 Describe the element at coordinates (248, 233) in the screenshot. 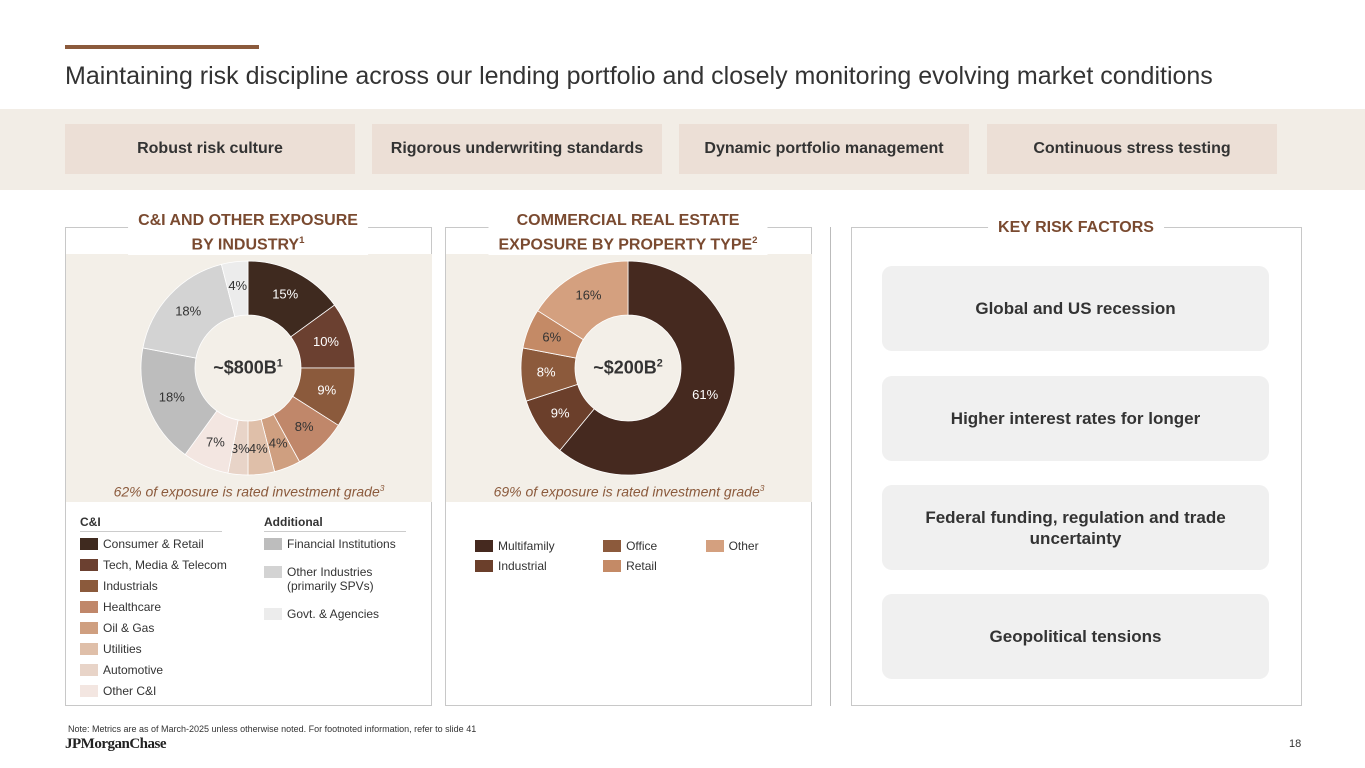

I see `chart-title: C&I AND OTHER EXPOSURE BY INDUSTRY1` at that location.